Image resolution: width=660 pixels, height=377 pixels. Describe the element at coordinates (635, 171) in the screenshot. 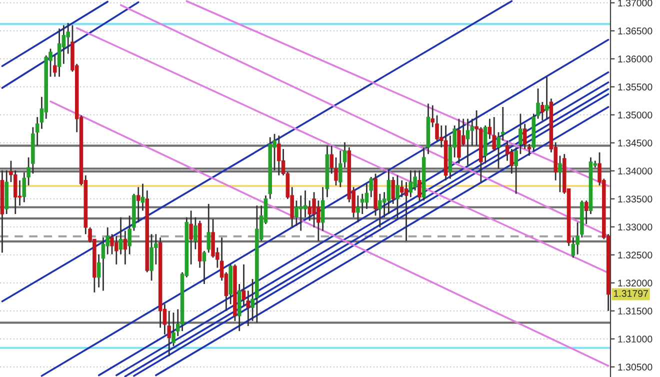

I see `y-tick-label: 1.34000` at that location.